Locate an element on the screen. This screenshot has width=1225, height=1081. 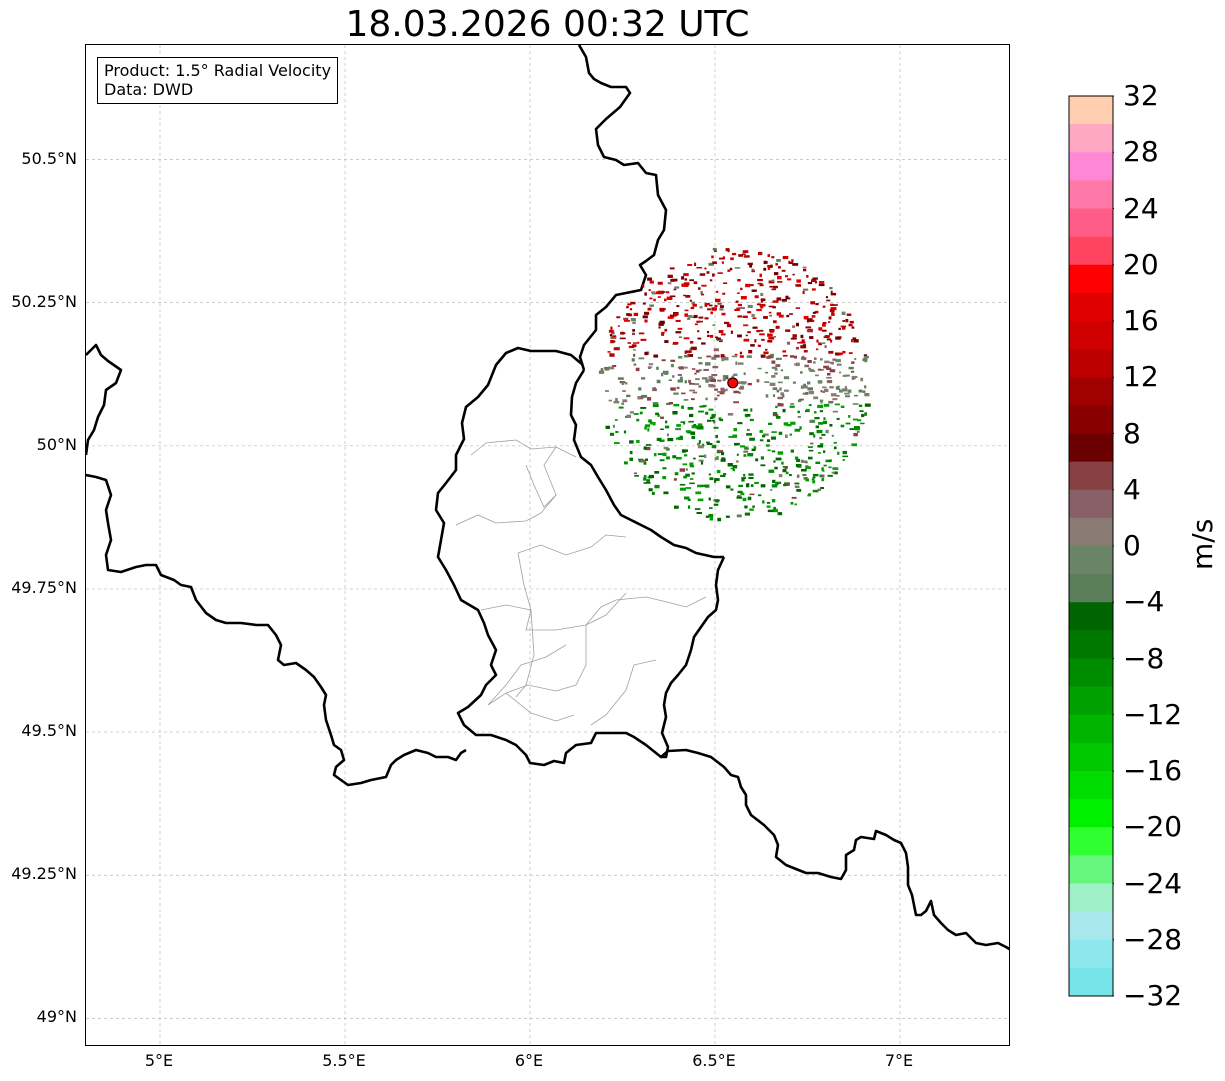
radar-site-dot is located at coordinates (733, 383).